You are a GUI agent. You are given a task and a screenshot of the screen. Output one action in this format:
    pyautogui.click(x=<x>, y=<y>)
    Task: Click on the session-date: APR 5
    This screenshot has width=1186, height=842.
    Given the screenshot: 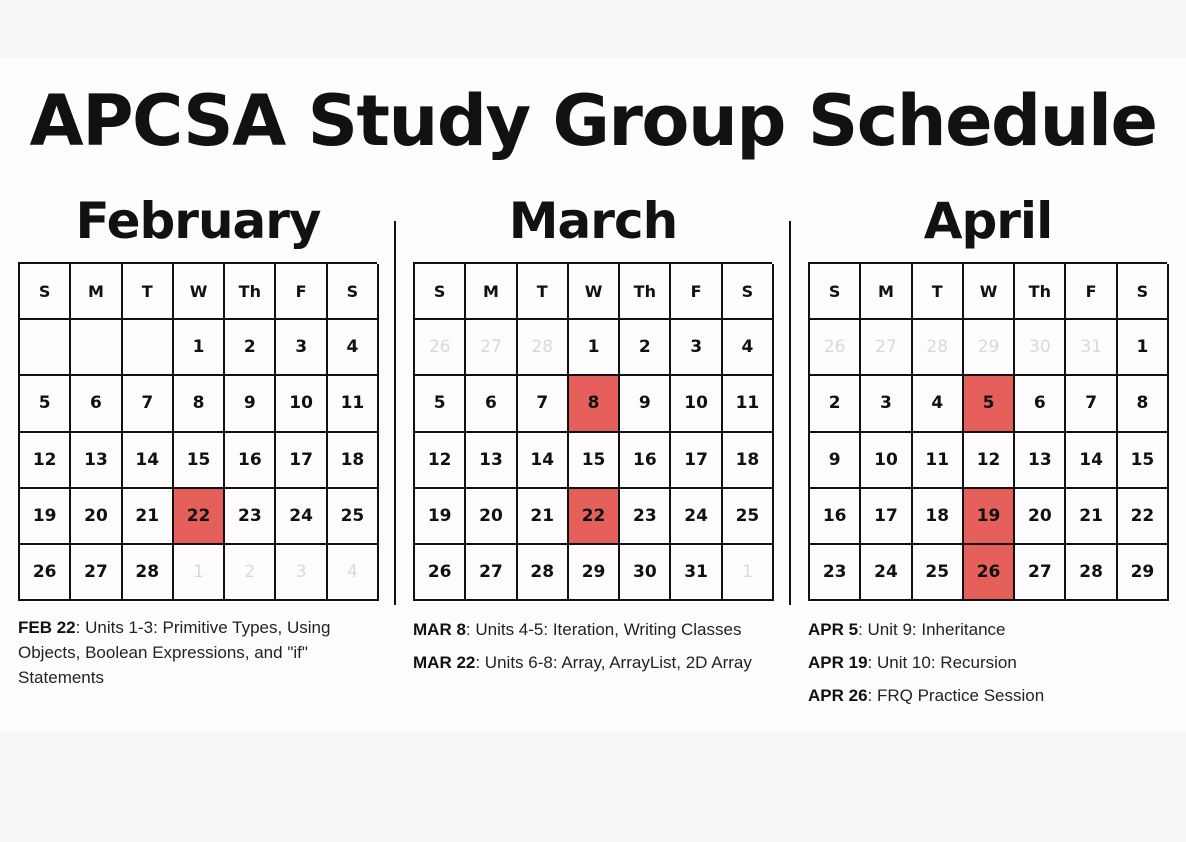 What is the action you would take?
    pyautogui.click(x=833, y=630)
    